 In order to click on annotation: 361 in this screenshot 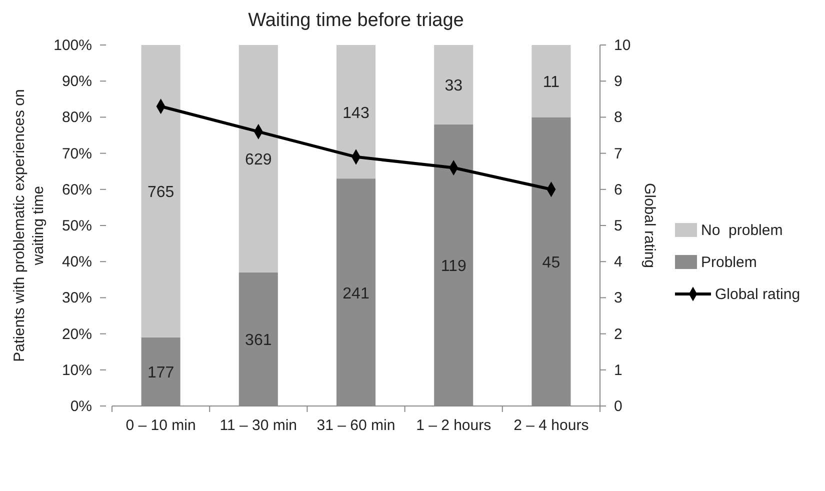, I will do `click(258, 341)`.